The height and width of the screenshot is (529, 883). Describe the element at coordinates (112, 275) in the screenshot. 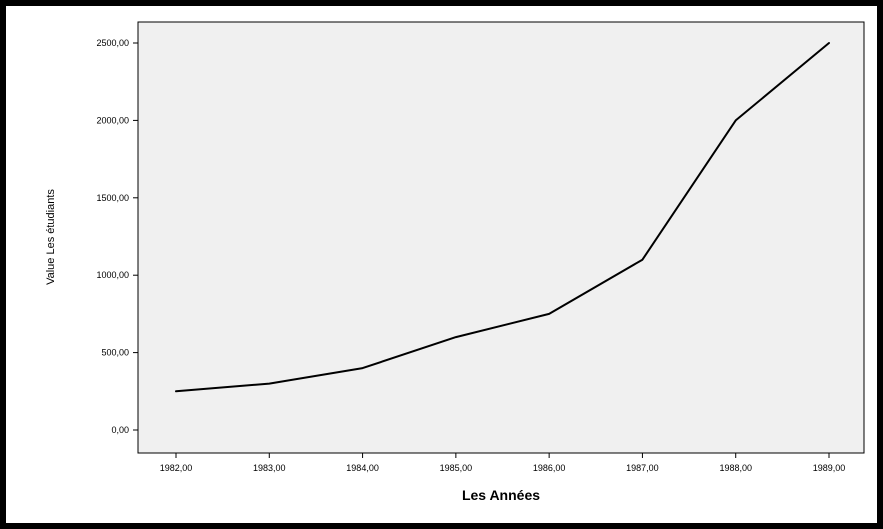

I see `y-tick-label: 1000,00` at that location.